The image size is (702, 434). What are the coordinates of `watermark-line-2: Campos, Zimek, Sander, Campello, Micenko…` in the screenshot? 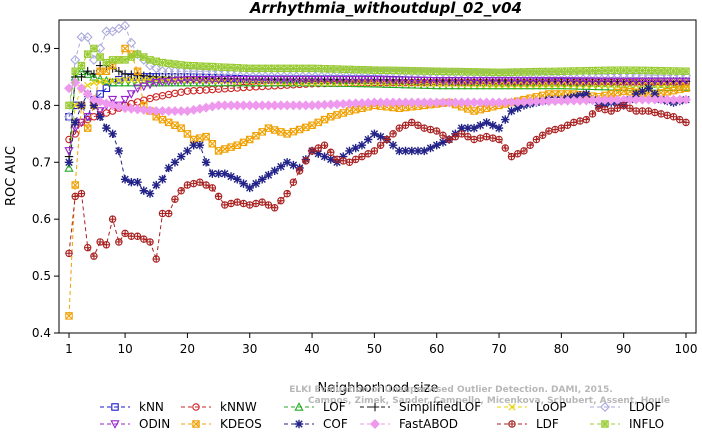 It's located at (489, 401).